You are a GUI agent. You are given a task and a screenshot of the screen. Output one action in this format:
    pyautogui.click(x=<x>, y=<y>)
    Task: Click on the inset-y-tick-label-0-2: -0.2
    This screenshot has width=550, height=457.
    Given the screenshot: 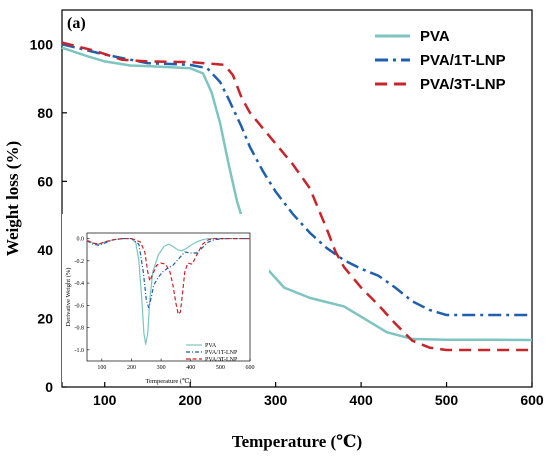 What is the action you would take?
    pyautogui.click(x=80, y=262)
    